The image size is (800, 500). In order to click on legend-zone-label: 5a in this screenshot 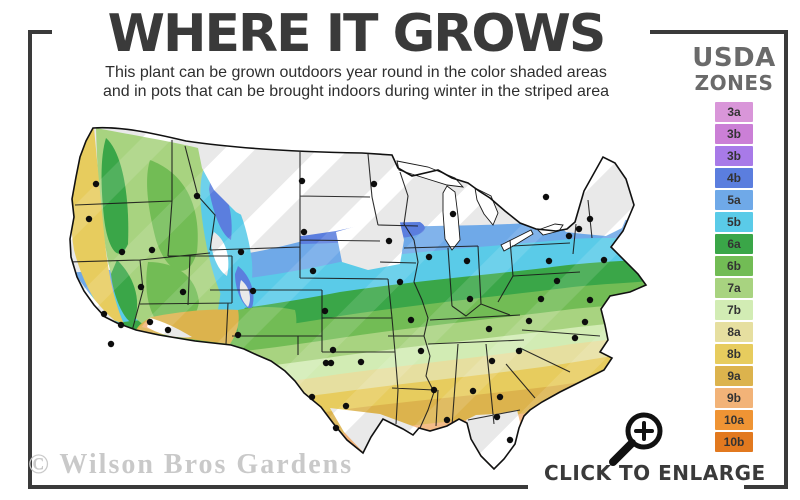, I will do `click(734, 200)`.